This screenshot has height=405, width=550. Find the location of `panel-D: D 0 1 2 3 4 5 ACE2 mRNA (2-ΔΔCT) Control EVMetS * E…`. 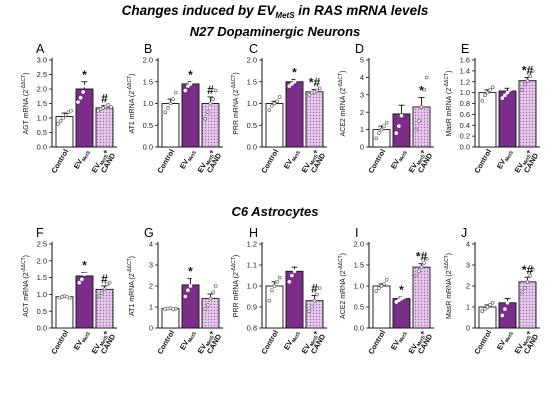

panel-D: D 0 1 2 3 4 5 ACE2 mRNA (2-ΔΔCT) Control EVMetS * E… is located at coordinates (386, 108).